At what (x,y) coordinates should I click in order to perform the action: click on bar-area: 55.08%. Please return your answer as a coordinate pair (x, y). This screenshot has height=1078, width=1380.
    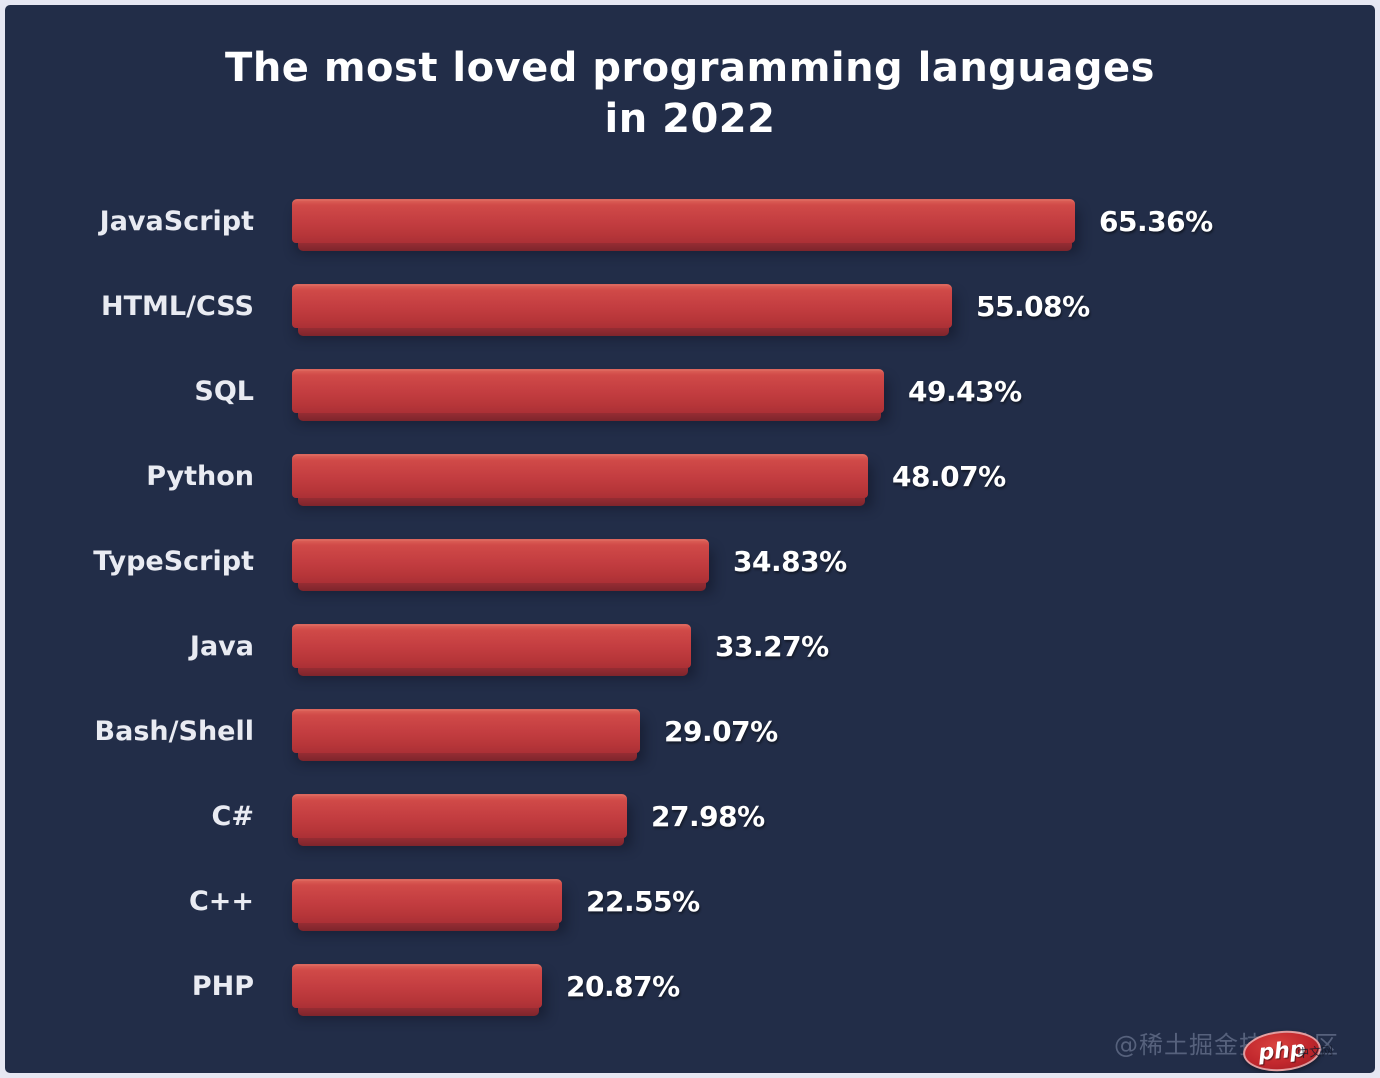
    Looking at the image, I should click on (833, 310).